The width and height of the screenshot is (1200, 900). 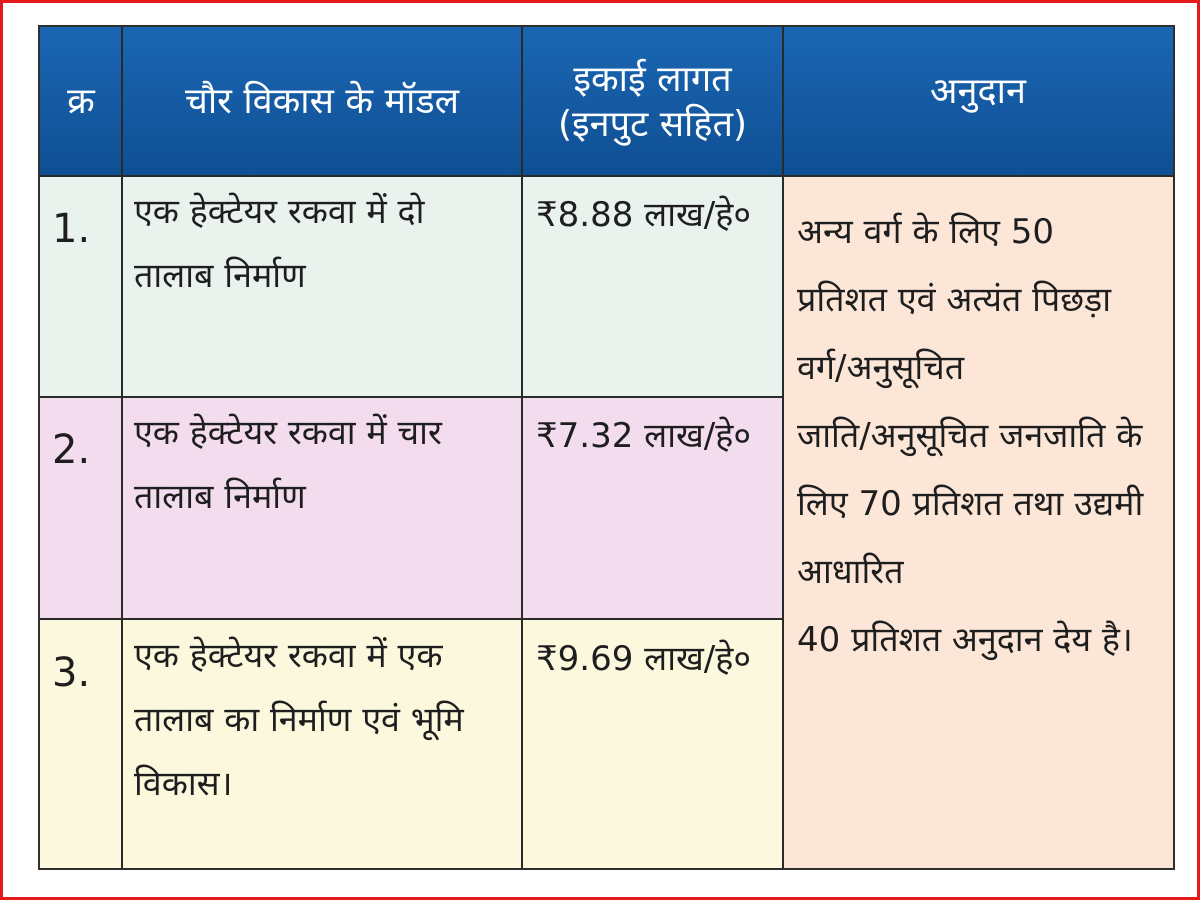 I want to click on header-model-label: चौर विकास के मॉडल, so click(x=322, y=101).